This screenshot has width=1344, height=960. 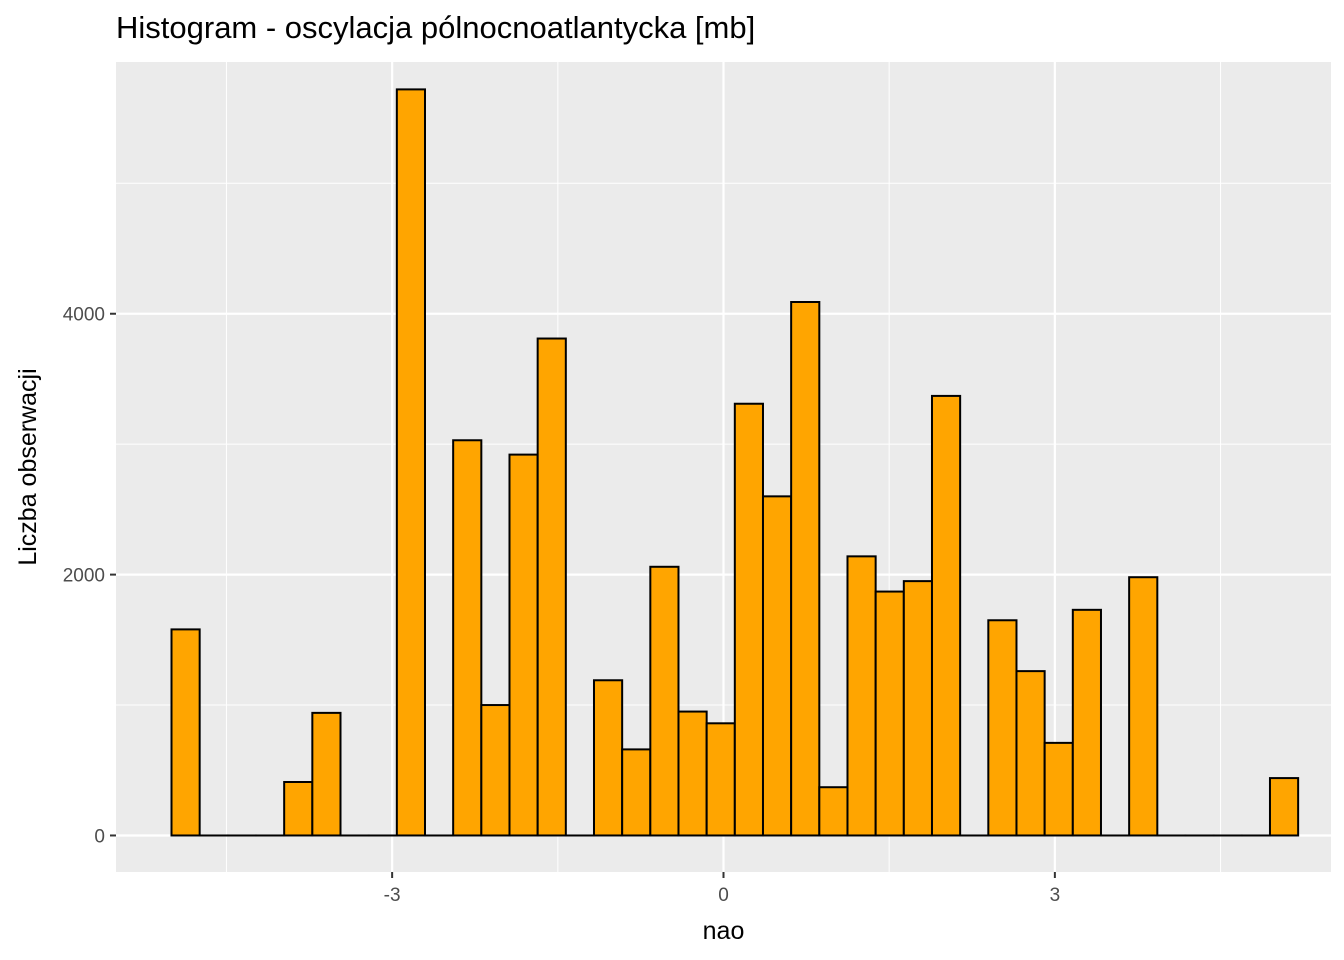 What do you see at coordinates (1055, 895) in the screenshot?
I see `x-tick-label: 3` at bounding box center [1055, 895].